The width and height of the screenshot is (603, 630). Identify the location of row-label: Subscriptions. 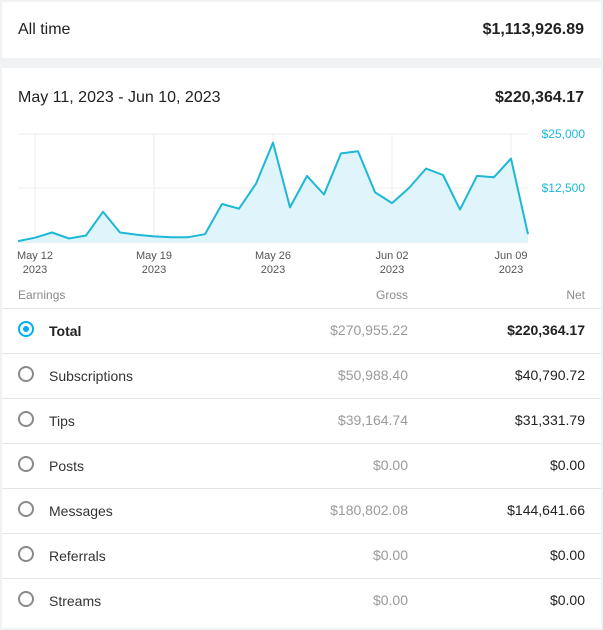
(91, 376).